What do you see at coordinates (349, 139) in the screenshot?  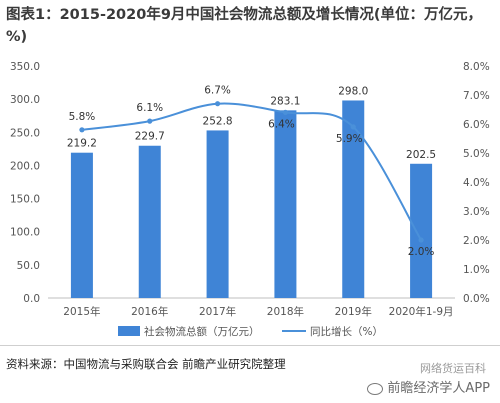 I see `line-value-label: 5.9%` at bounding box center [349, 139].